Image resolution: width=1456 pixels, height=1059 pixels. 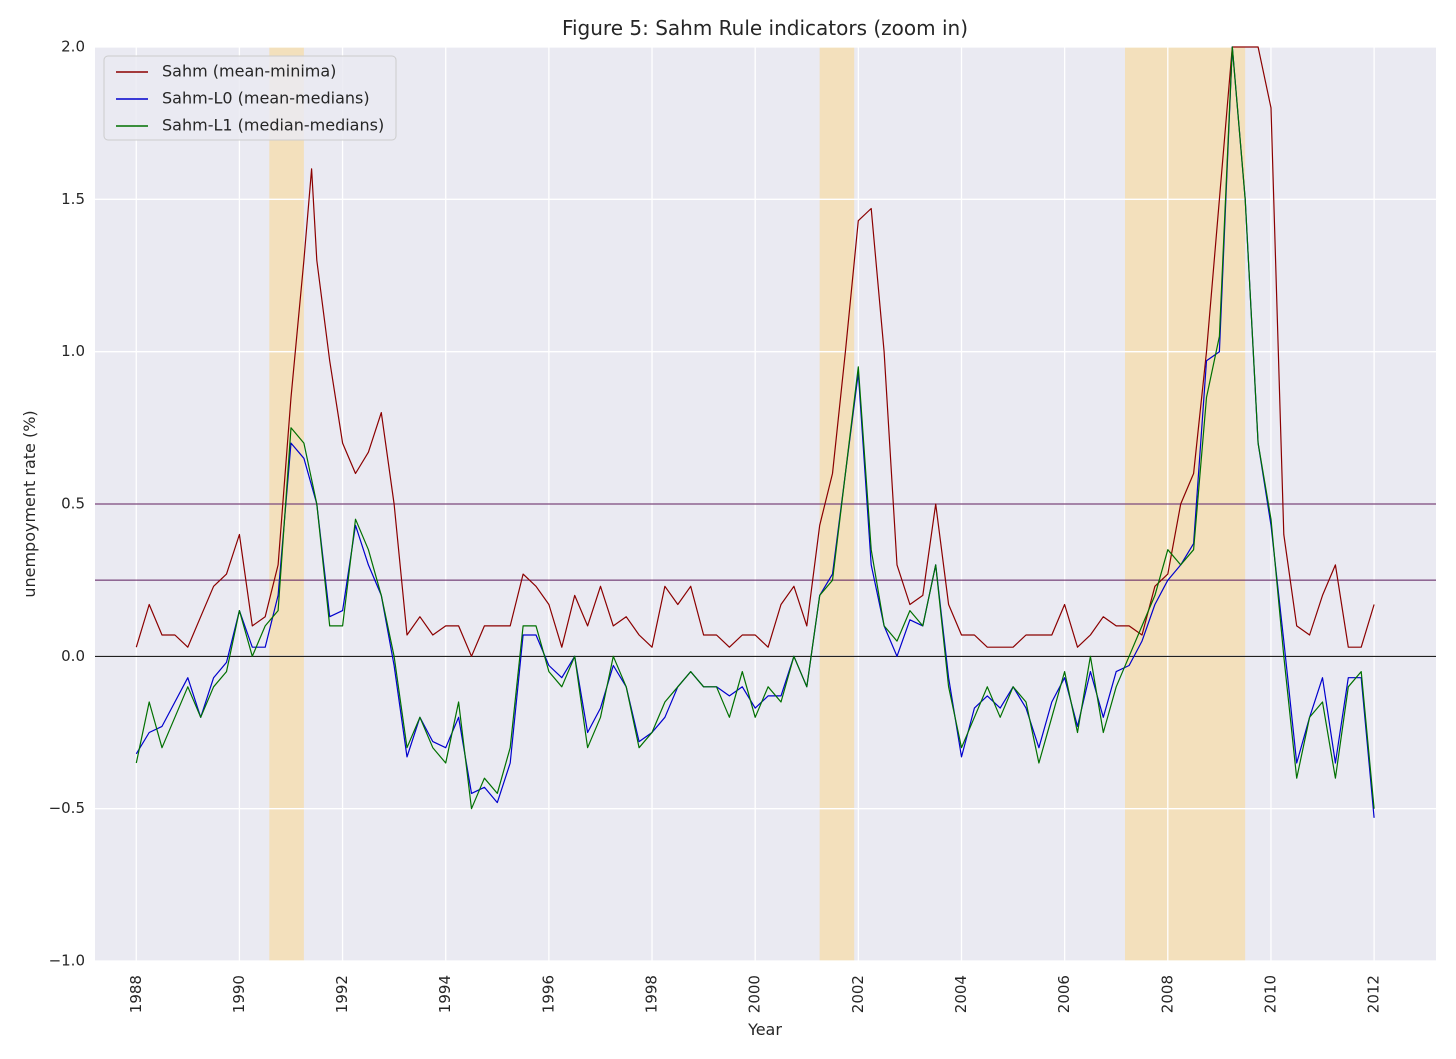 What do you see at coordinates (67, 961) in the screenshot?
I see `y-tick-label: −1.0` at bounding box center [67, 961].